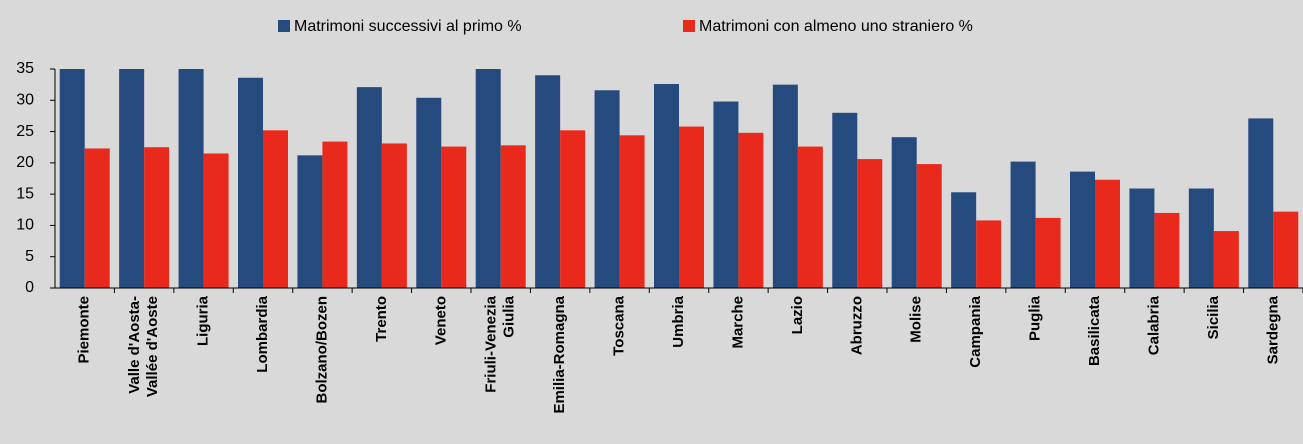  What do you see at coordinates (25, 100) in the screenshot?
I see `y-tick-label: 30` at bounding box center [25, 100].